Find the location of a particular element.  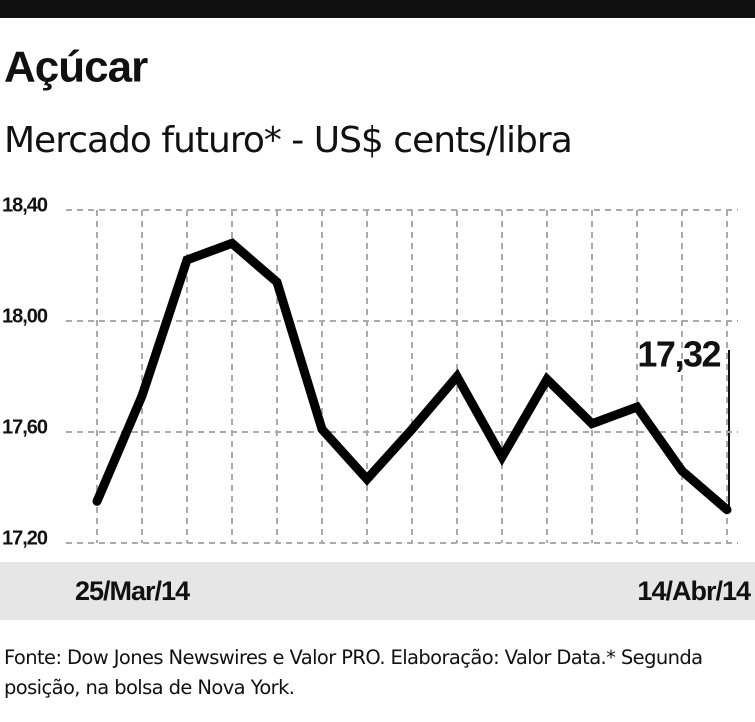

y-tick-label: 18,00 is located at coordinates (25, 316).